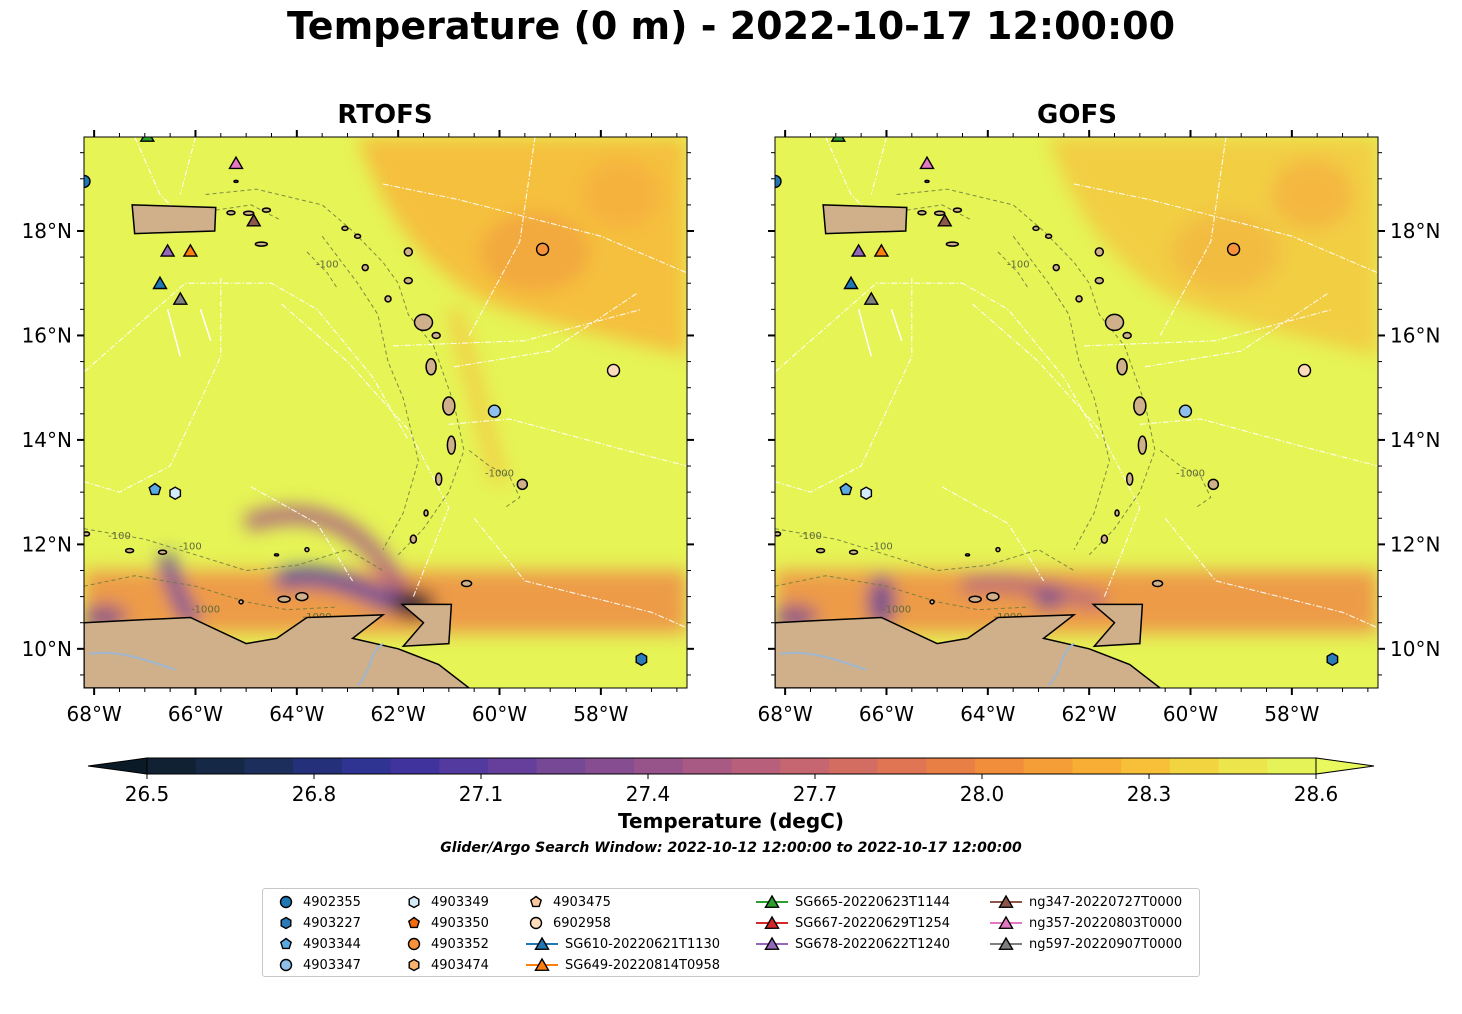  What do you see at coordinates (858, 250) in the screenshot?
I see `marker-SG678-20220622T1240` at bounding box center [858, 250].